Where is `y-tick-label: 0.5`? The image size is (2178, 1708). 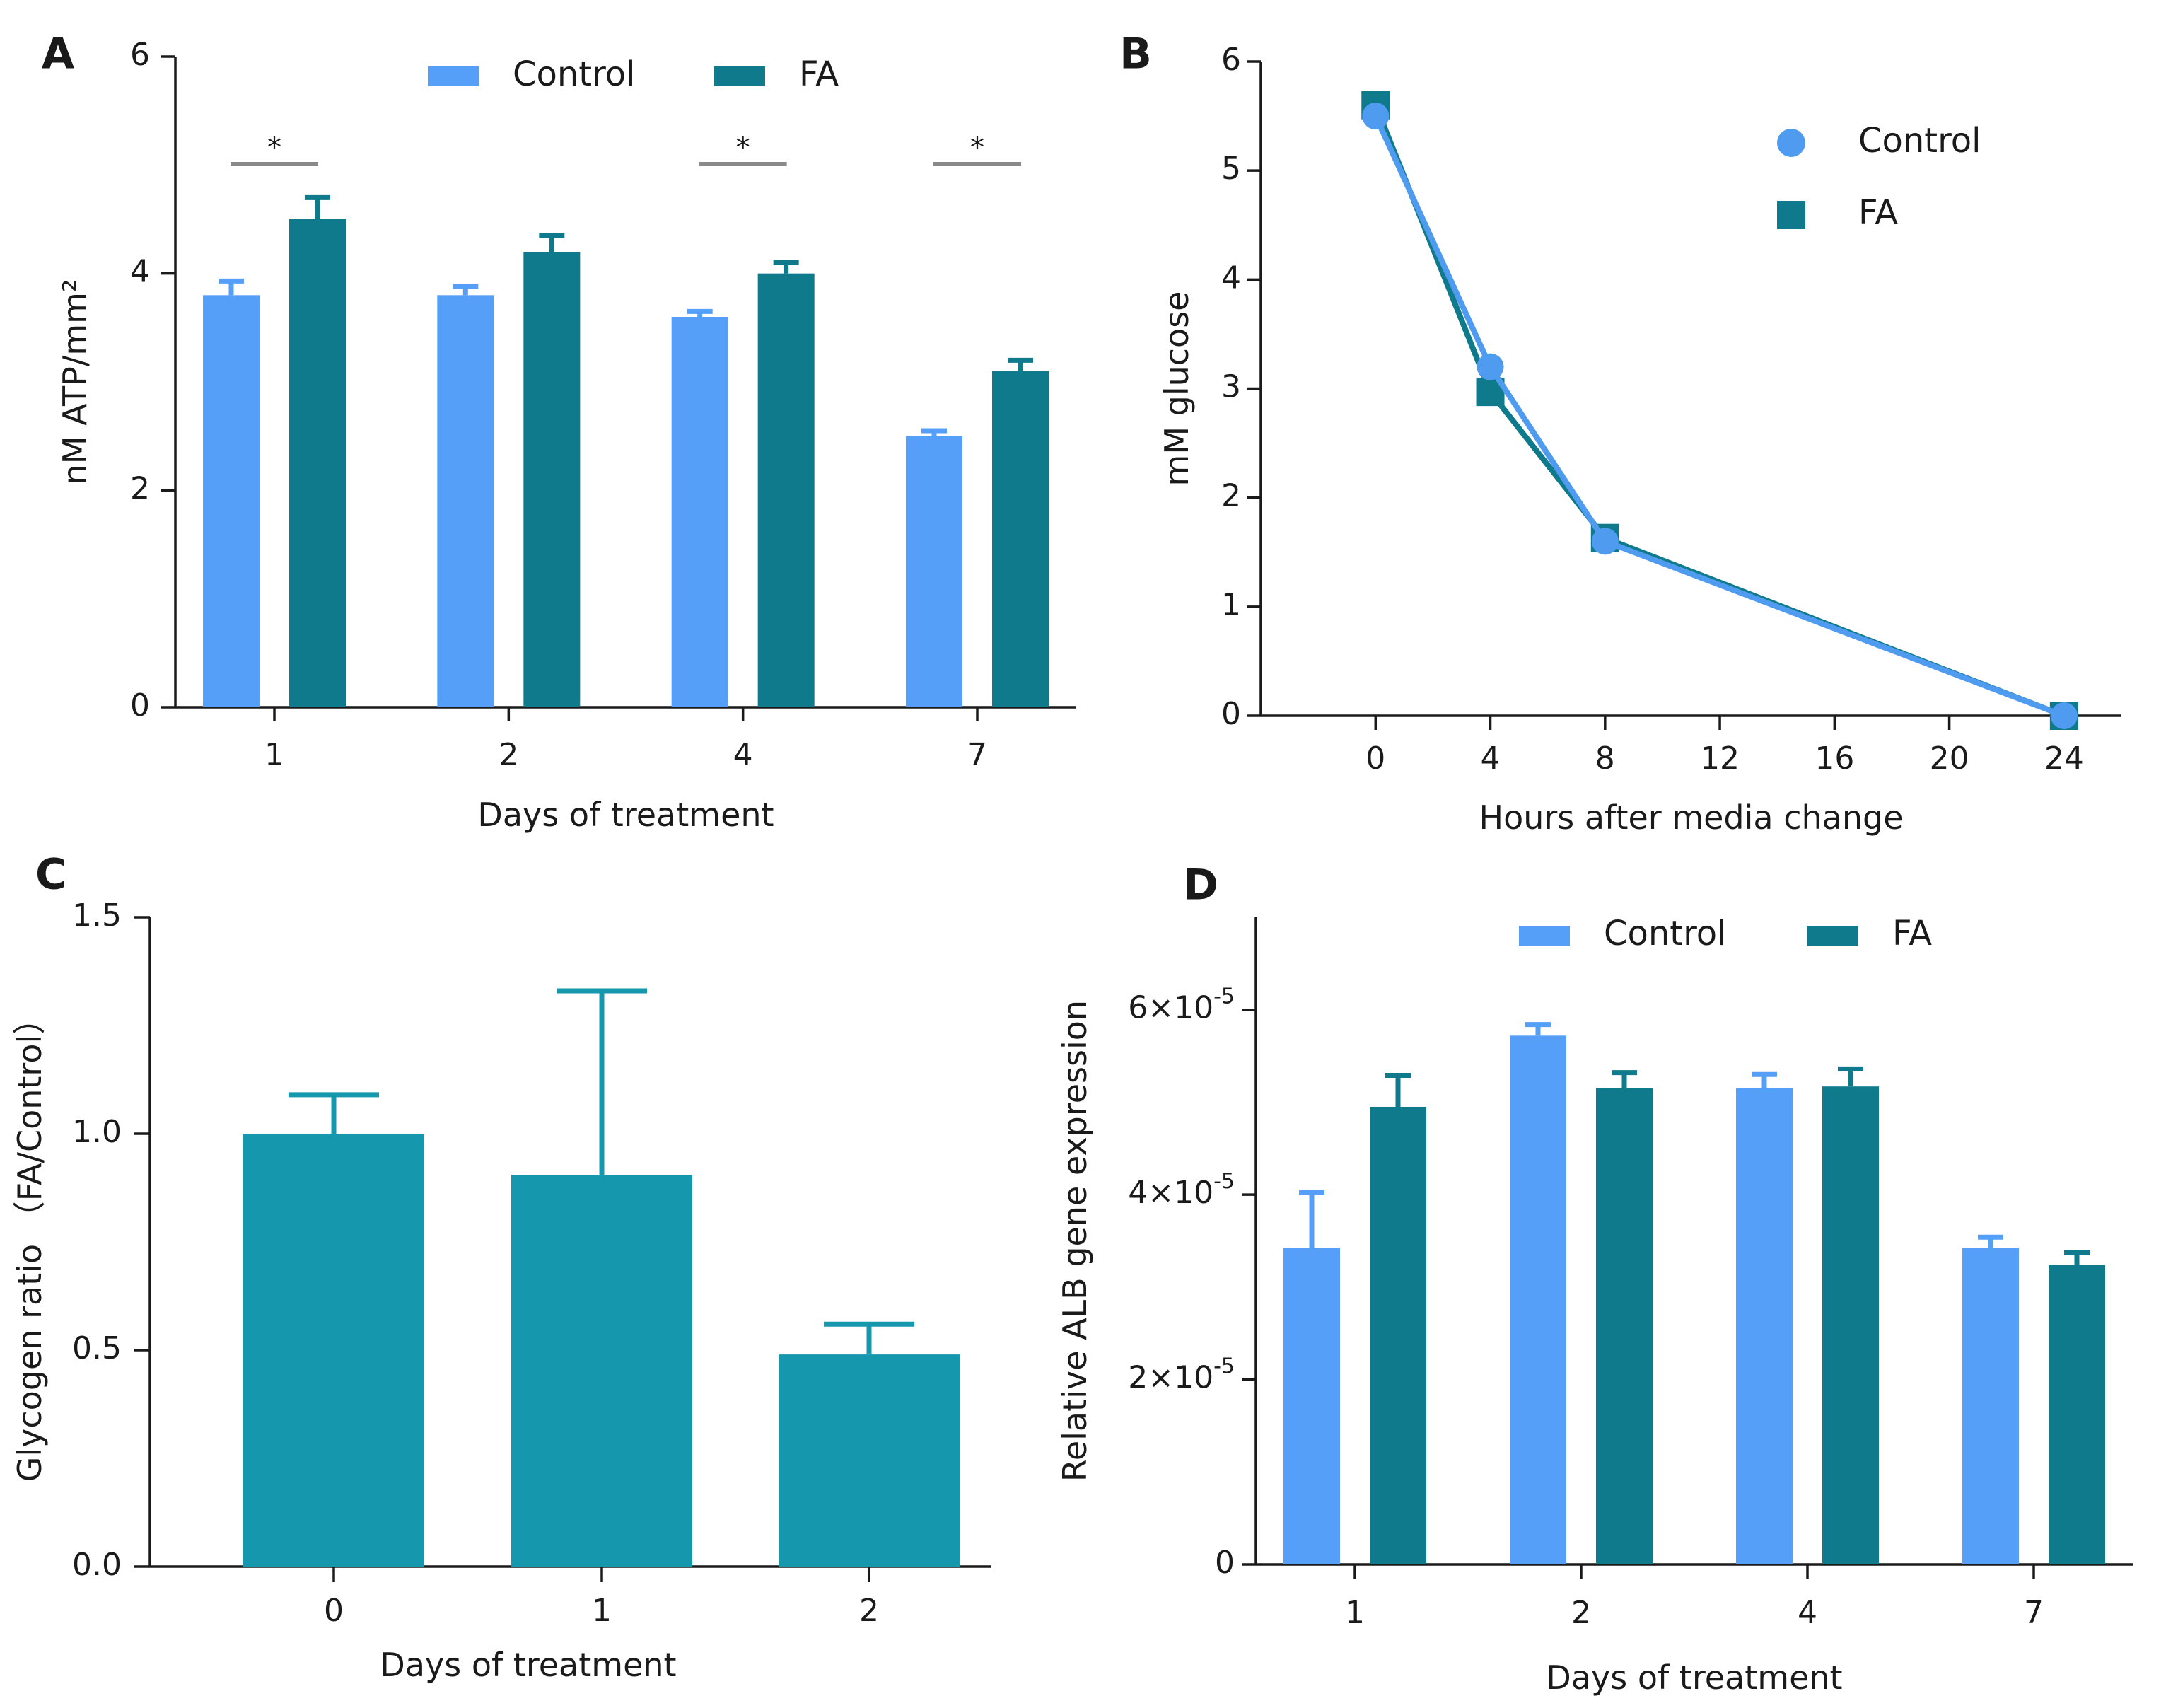 y-tick-label: 0.5 is located at coordinates (97, 1348).